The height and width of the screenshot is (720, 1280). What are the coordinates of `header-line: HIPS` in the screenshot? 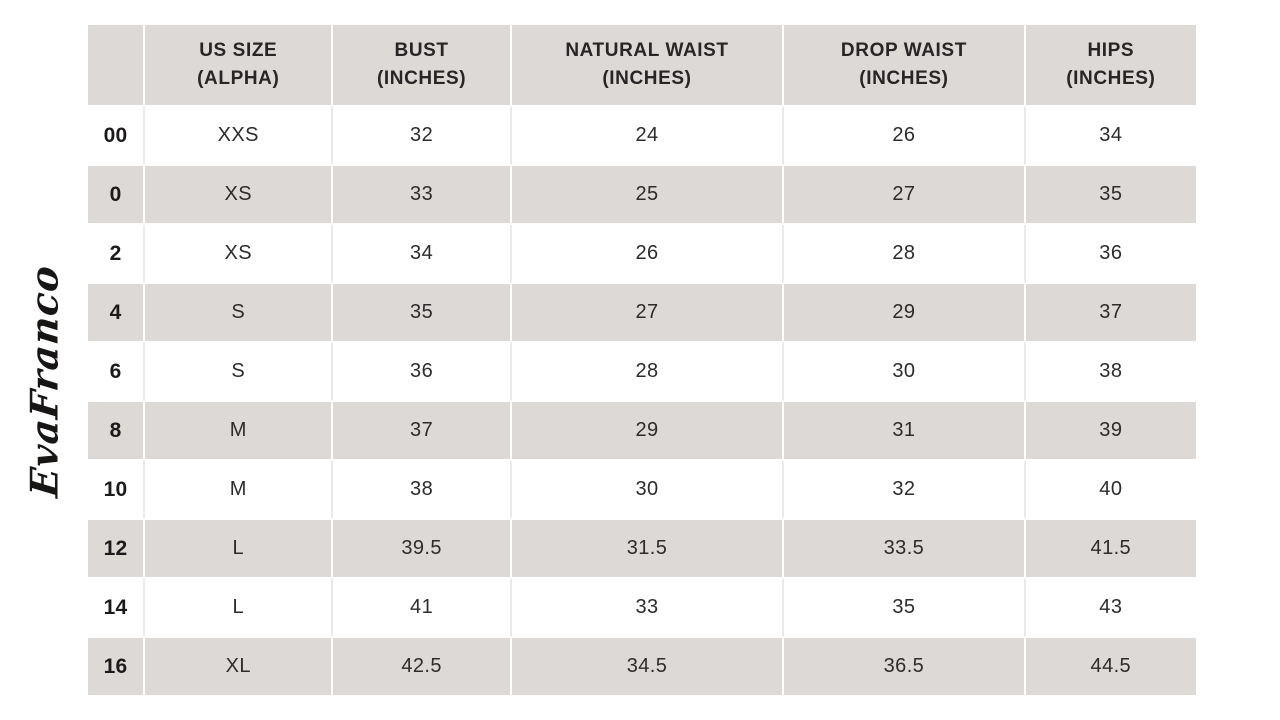 It's located at (1111, 51).